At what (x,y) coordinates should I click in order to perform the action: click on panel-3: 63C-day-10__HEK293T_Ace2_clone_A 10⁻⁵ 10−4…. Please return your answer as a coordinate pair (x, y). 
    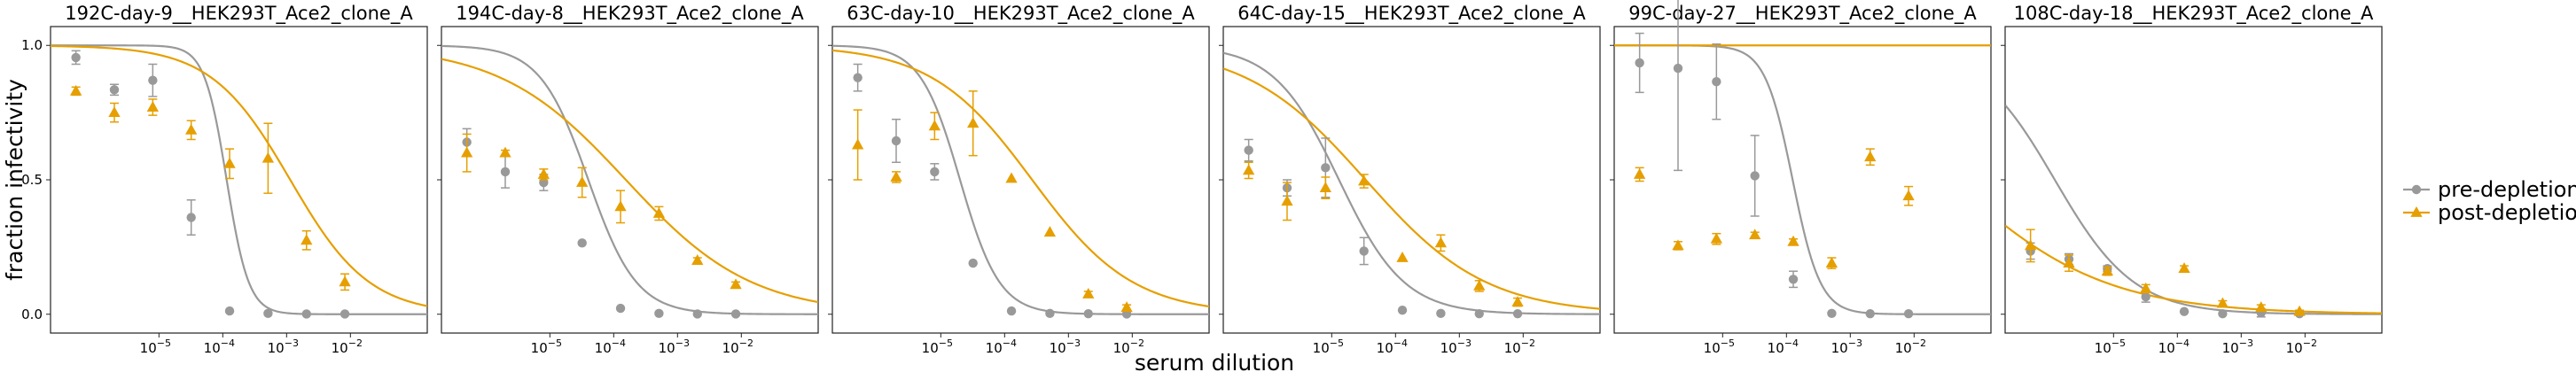
    Looking at the image, I should click on (1019, 179).